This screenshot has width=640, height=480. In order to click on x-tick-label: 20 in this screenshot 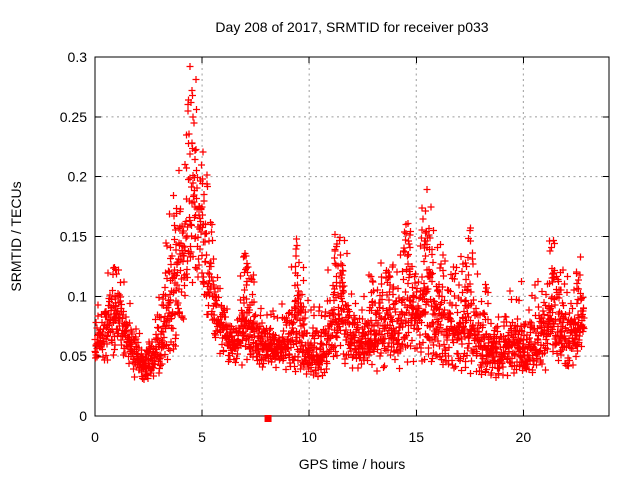, I will do `click(524, 437)`.